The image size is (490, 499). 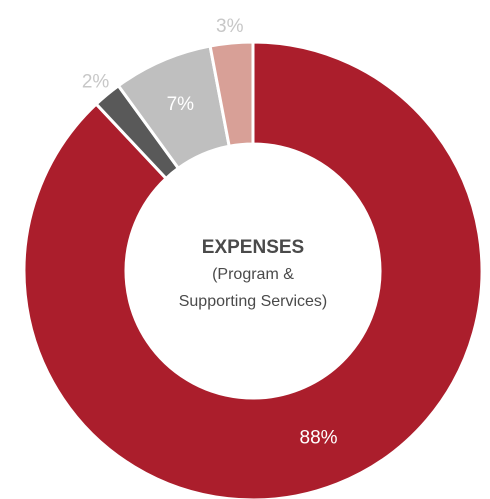 What do you see at coordinates (181, 104) in the screenshot?
I see `slice-label-7: 7%` at bounding box center [181, 104].